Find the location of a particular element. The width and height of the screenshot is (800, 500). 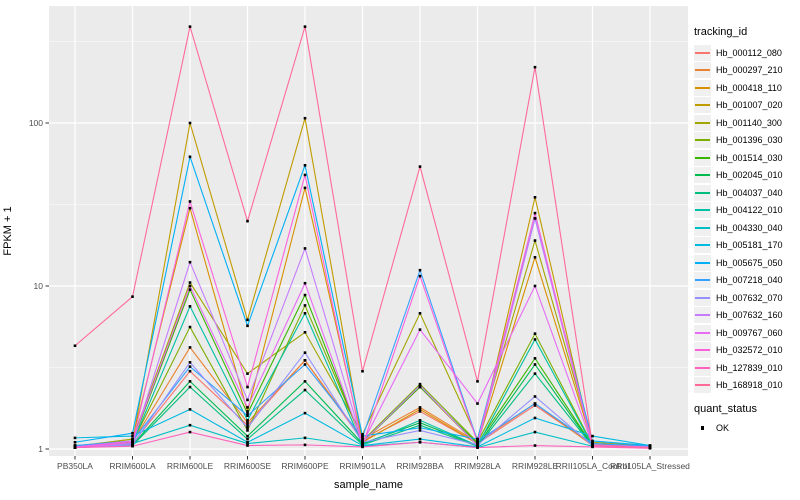

legend-item: Hb_007632_070 is located at coordinates (747, 298).